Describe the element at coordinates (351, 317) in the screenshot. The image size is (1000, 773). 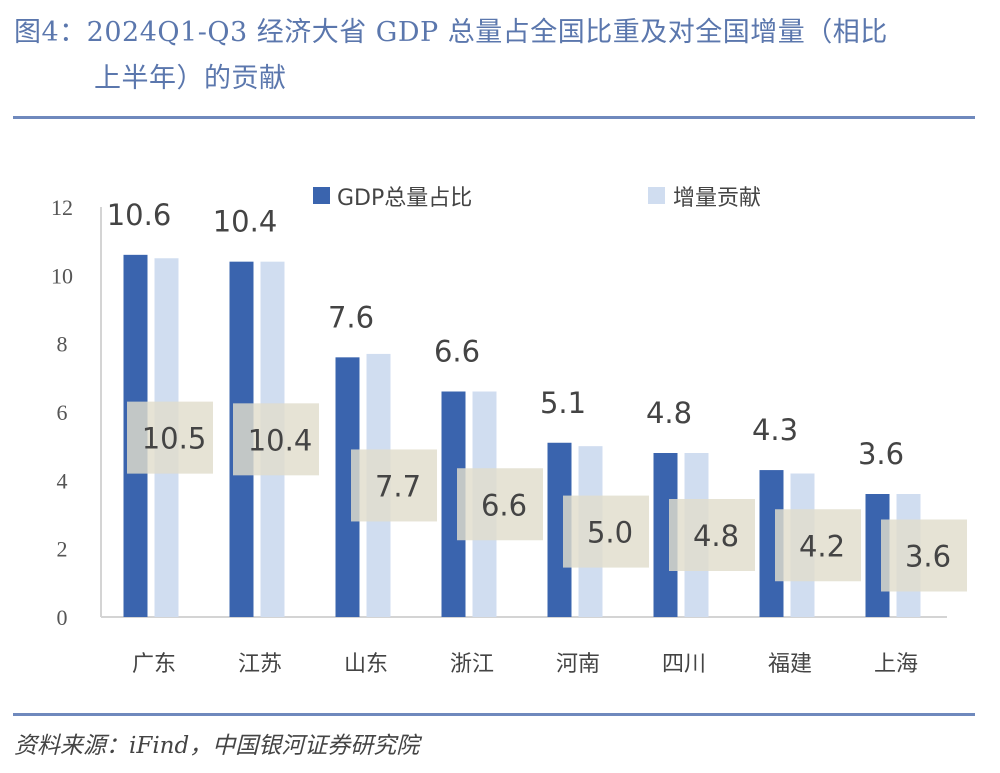
I see `data-label-gdp-share: 7.6` at that location.